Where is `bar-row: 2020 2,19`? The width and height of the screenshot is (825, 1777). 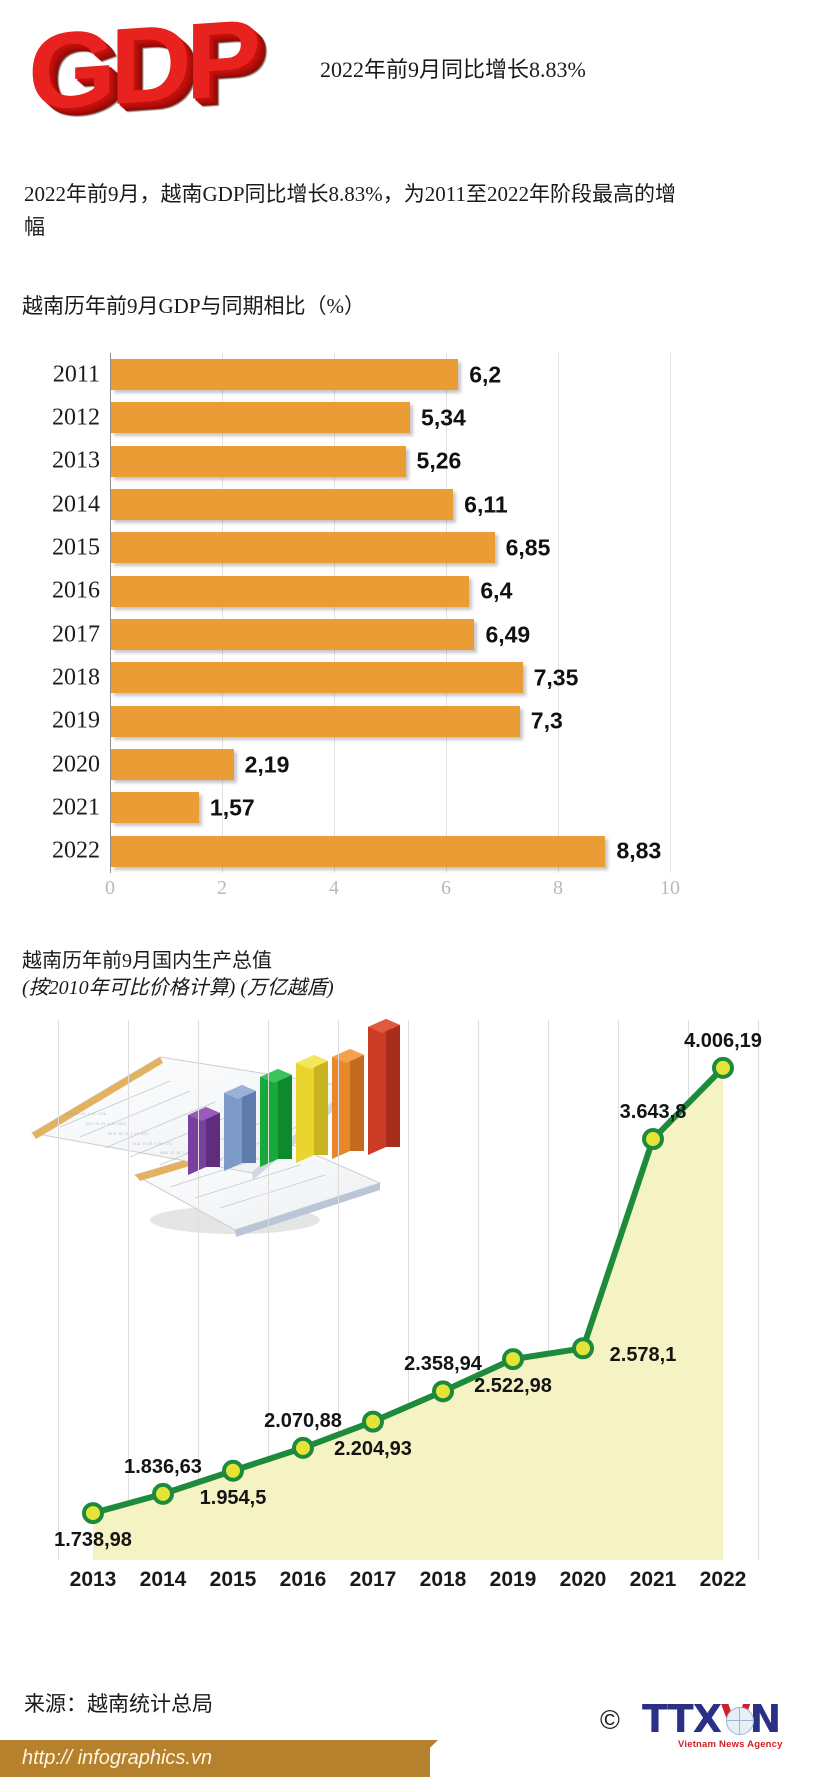 bar-row: 2020 2,19 is located at coordinates (361, 764).